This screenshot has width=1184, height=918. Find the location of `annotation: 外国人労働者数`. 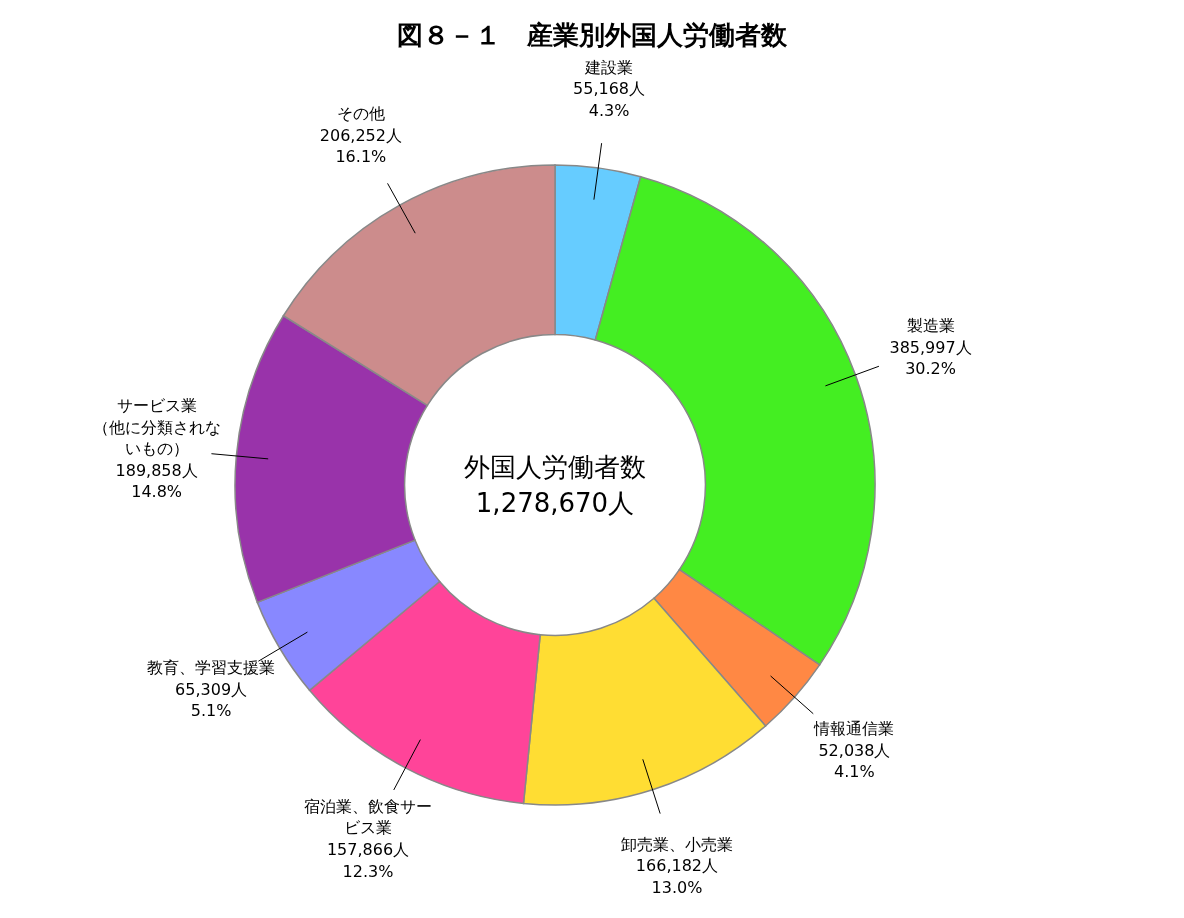

annotation: 外国人労働者数 is located at coordinates (555, 467).